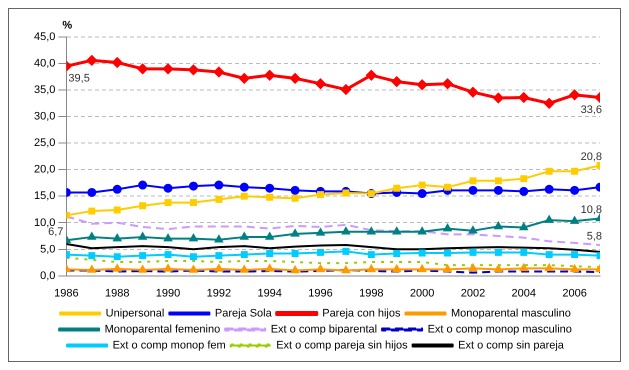 Image resolution: width=629 pixels, height=370 pixels. Describe the element at coordinates (524, 293) in the screenshot. I see `x-tick-label: 2004` at that location.